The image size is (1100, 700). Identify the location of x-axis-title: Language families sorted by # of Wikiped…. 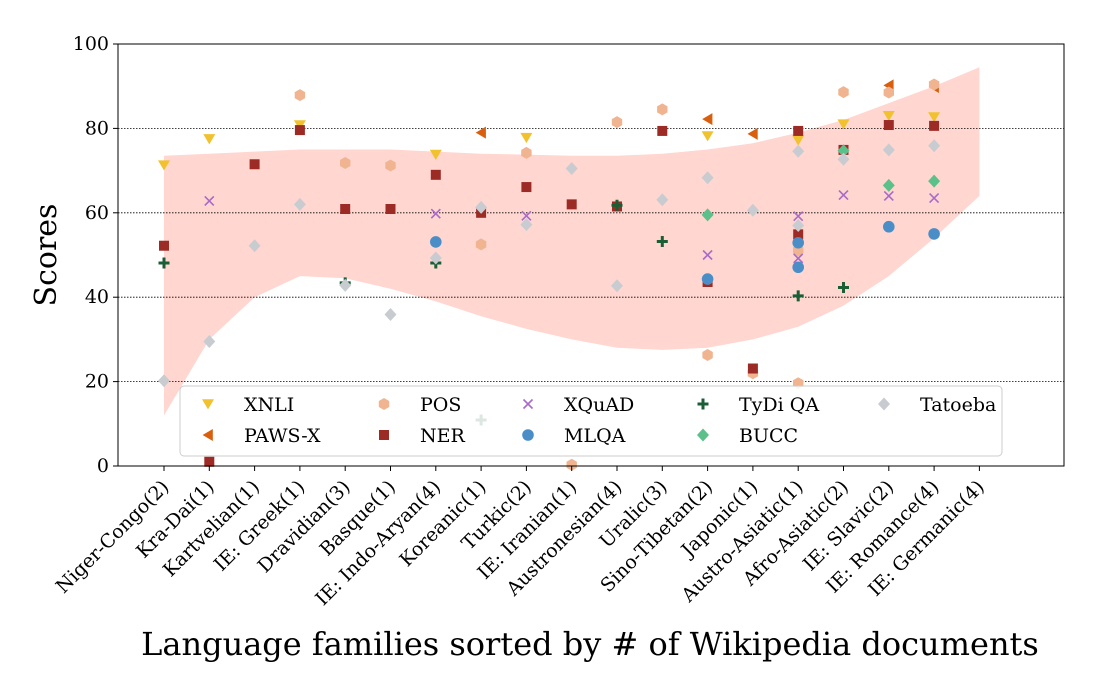
(590, 644).